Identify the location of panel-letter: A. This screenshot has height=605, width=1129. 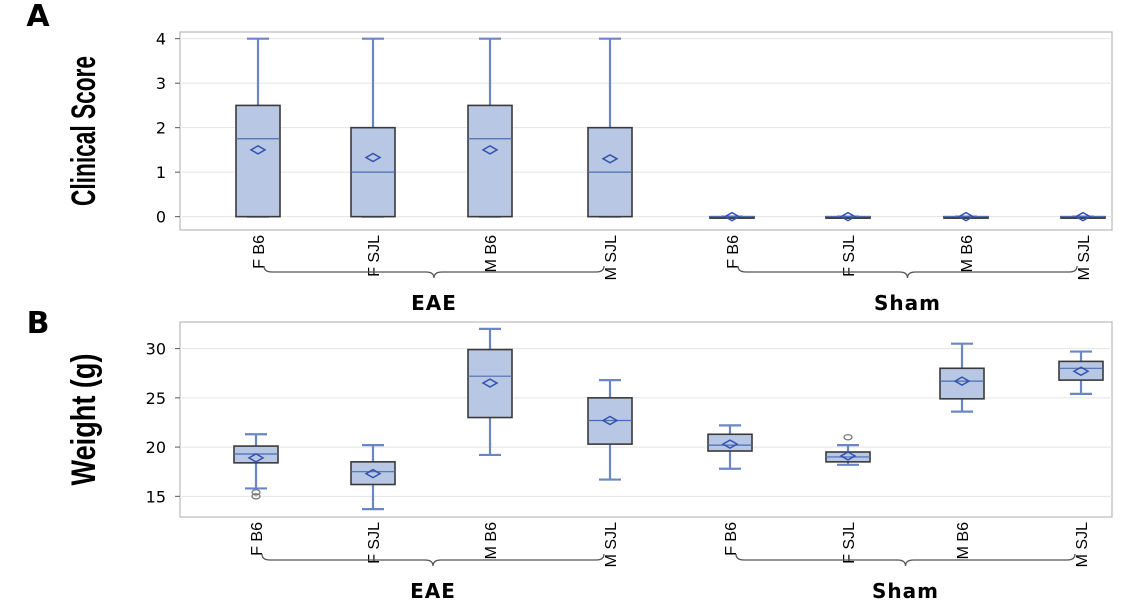
(38, 17).